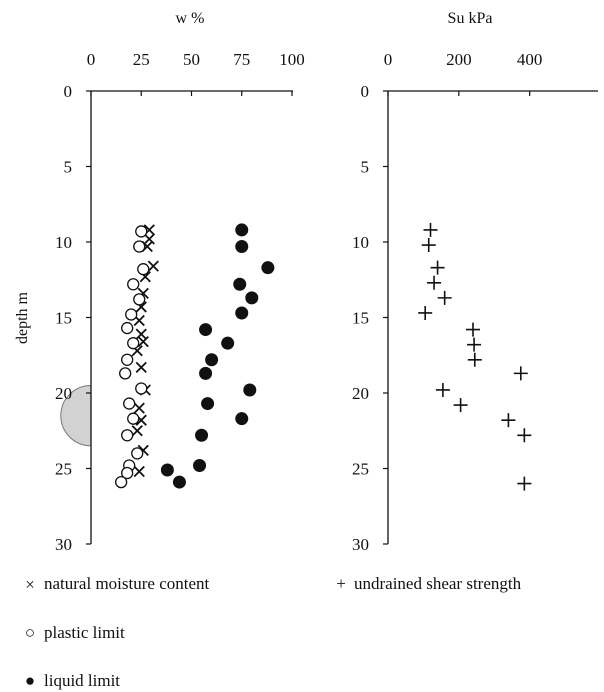  I want to click on depth-tick-label: 5, so click(68, 167).